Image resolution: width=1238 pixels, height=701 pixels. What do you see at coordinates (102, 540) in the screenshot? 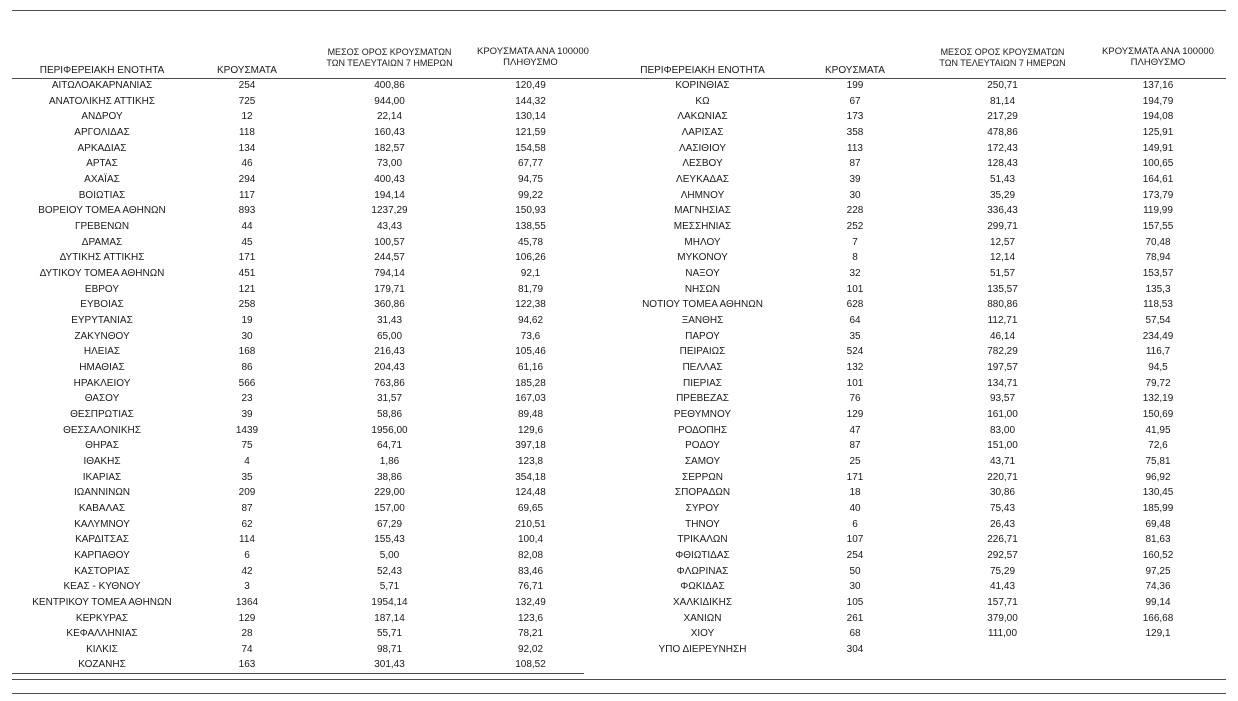
I see `region-cell: ΚΑΡΔΙΤΣΑΣ` at bounding box center [102, 540].